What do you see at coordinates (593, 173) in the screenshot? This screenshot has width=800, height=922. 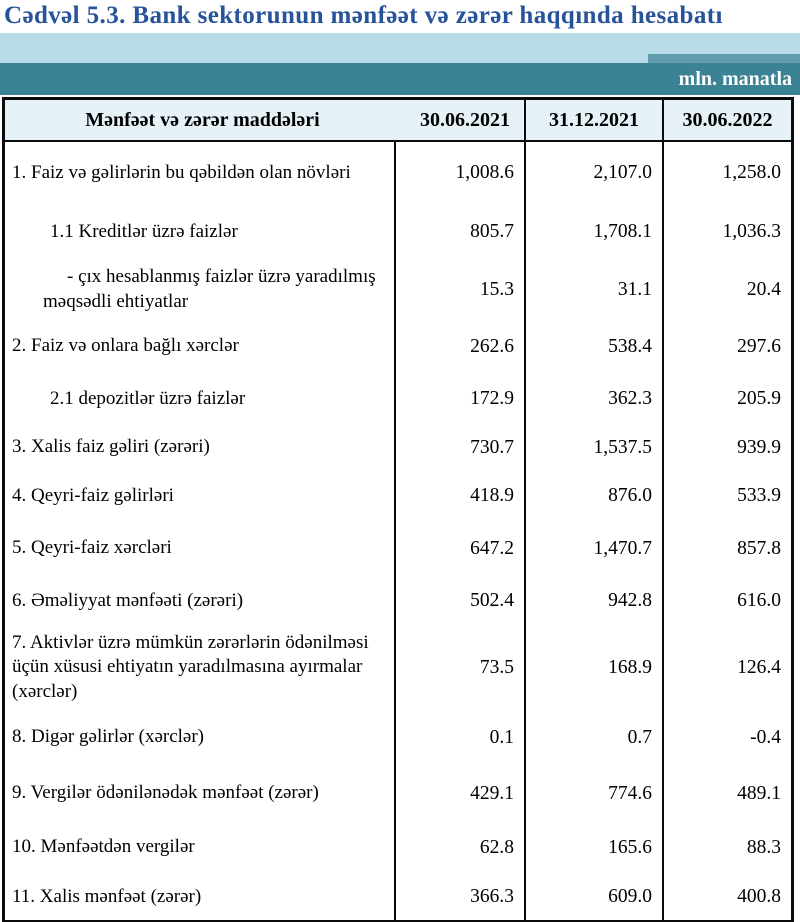 I see `row-value: 2,107.0` at bounding box center [593, 173].